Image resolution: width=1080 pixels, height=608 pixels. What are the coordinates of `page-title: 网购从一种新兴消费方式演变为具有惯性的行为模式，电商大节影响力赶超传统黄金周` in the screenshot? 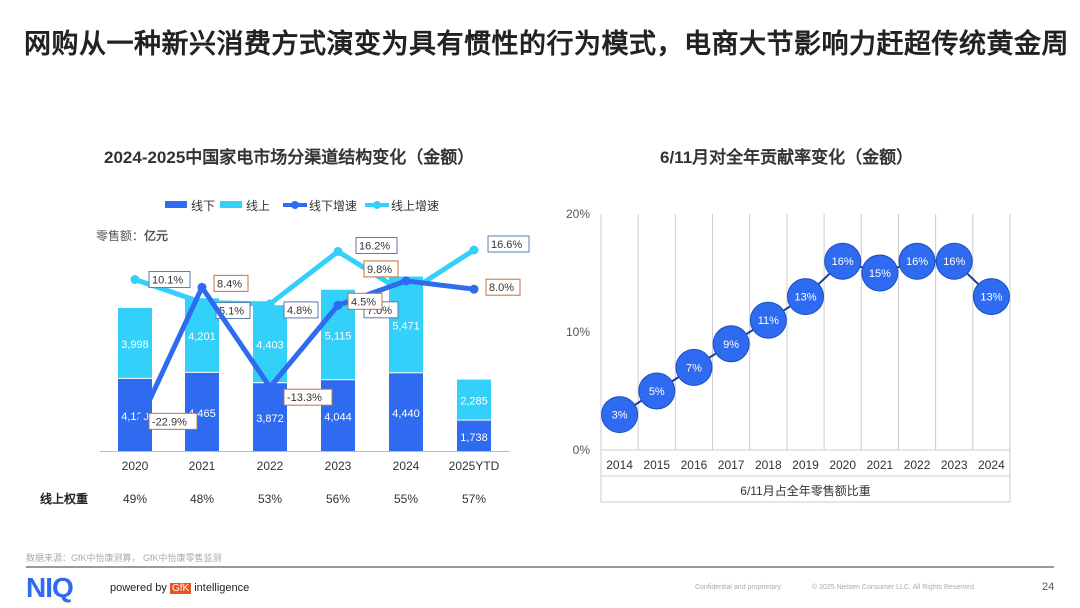 It's located at (546, 44).